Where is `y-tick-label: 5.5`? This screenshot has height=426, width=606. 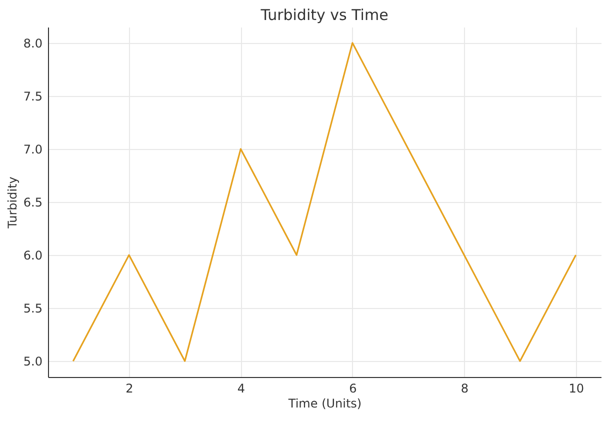
y-tick-label: 5.5 is located at coordinates (32, 309).